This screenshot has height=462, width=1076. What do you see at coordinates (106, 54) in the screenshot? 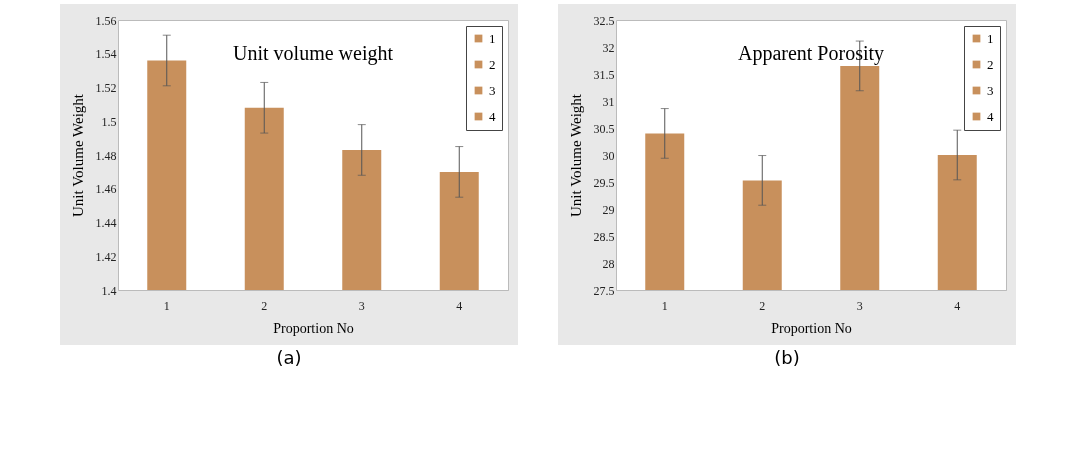
I see `y-tick-label: 1.54` at bounding box center [106, 54].